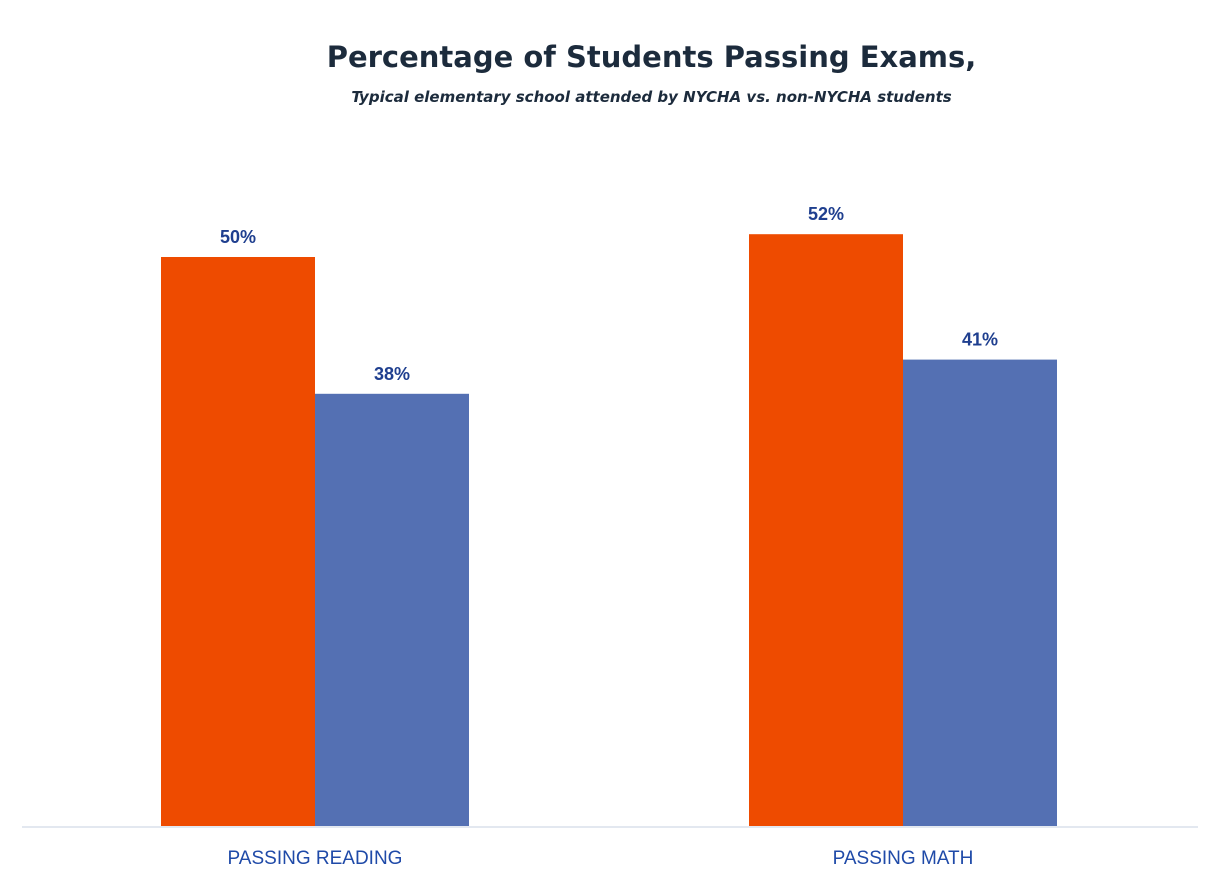 The height and width of the screenshot is (884, 1226). I want to click on data-label: 38%, so click(392, 374).